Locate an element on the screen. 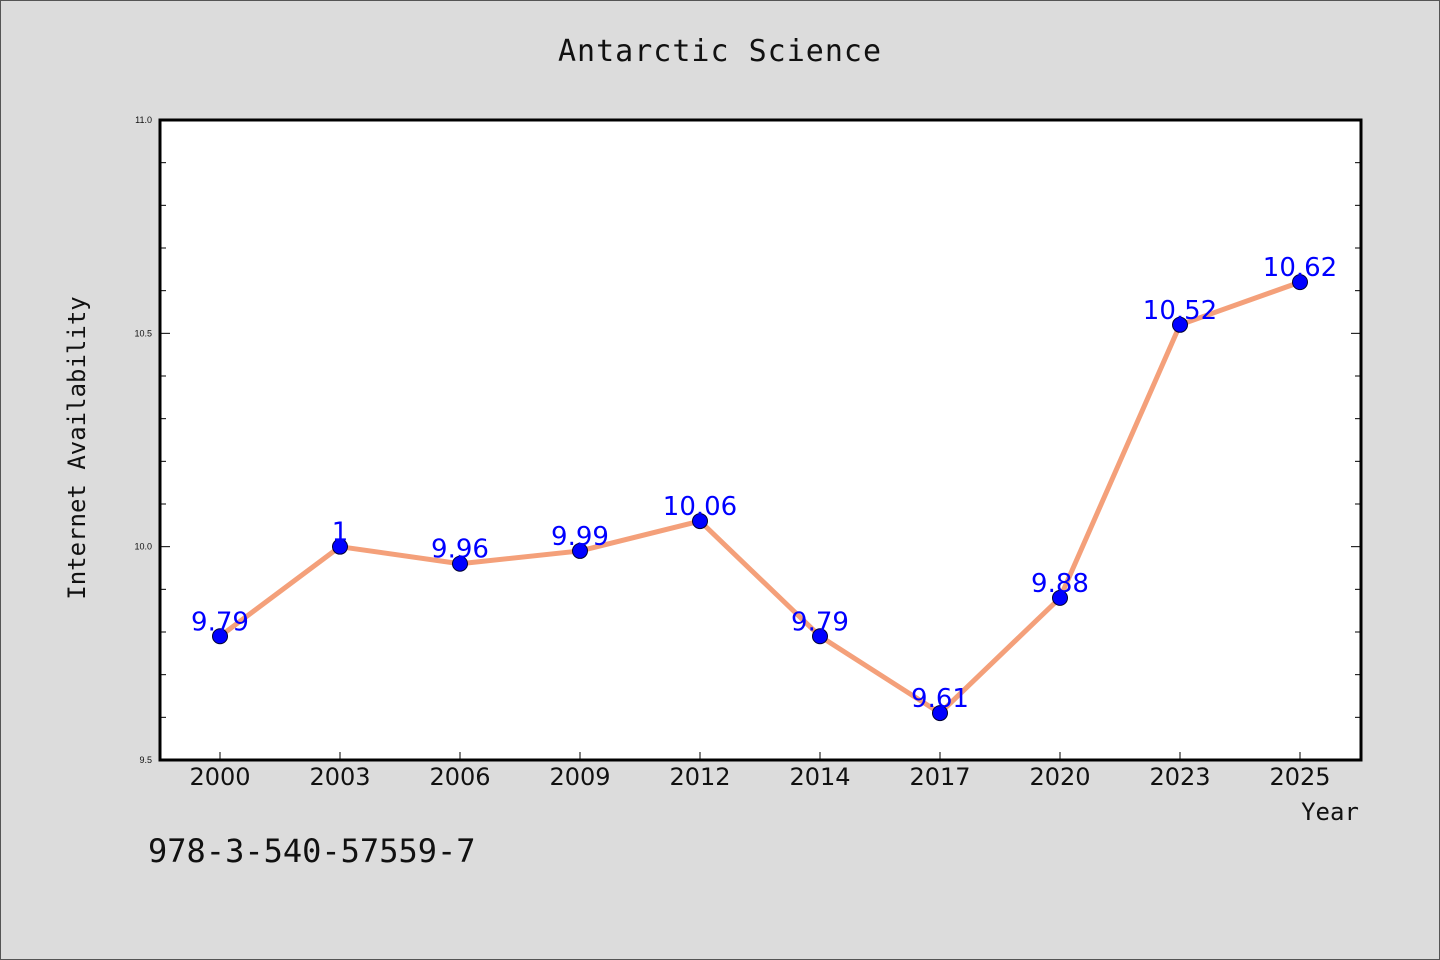 This screenshot has width=1440, height=960. x-tick-label: 2014 is located at coordinates (819, 777).